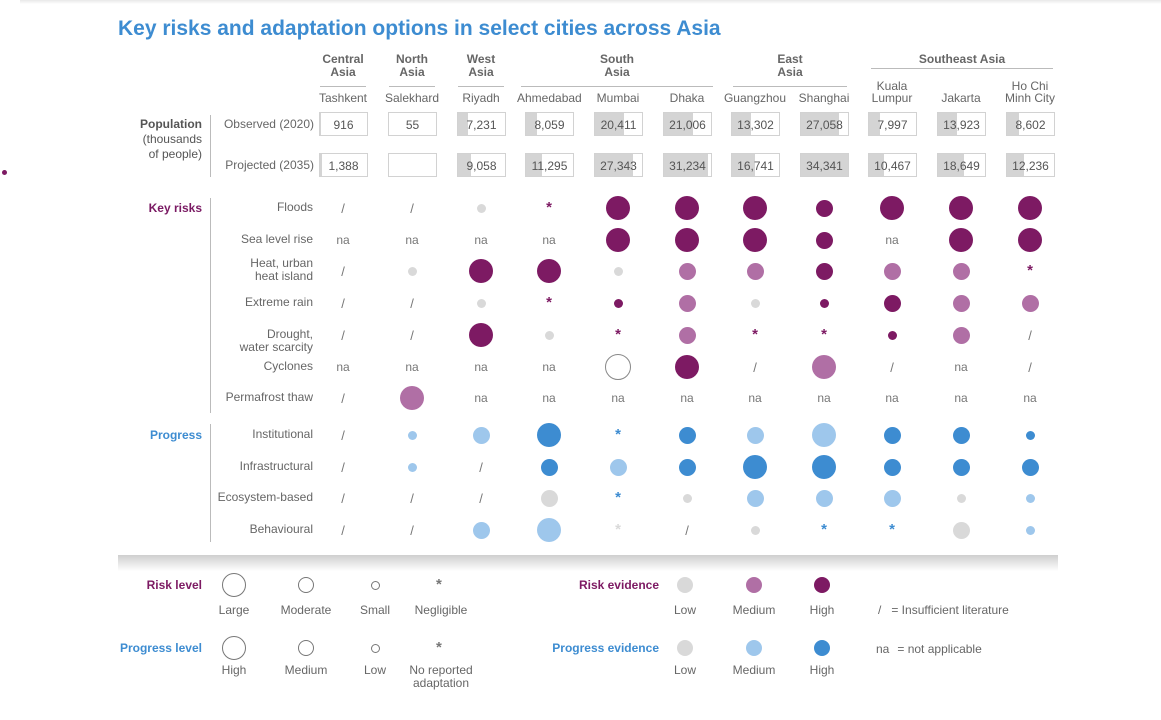 Image resolution: width=1161 pixels, height=720 pixels. I want to click on medium-risk-evidence-swatch, so click(754, 585).